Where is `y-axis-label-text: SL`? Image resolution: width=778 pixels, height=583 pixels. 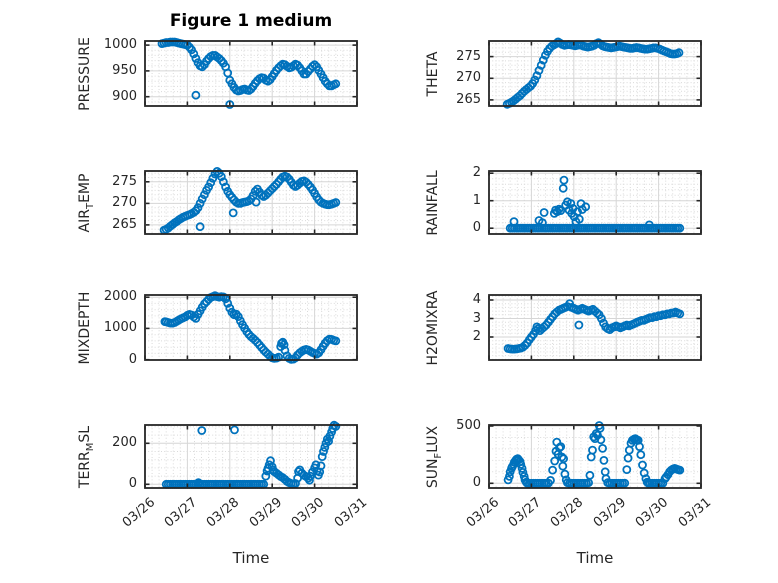
y-axis-label-text: SL is located at coordinates (85, 434).